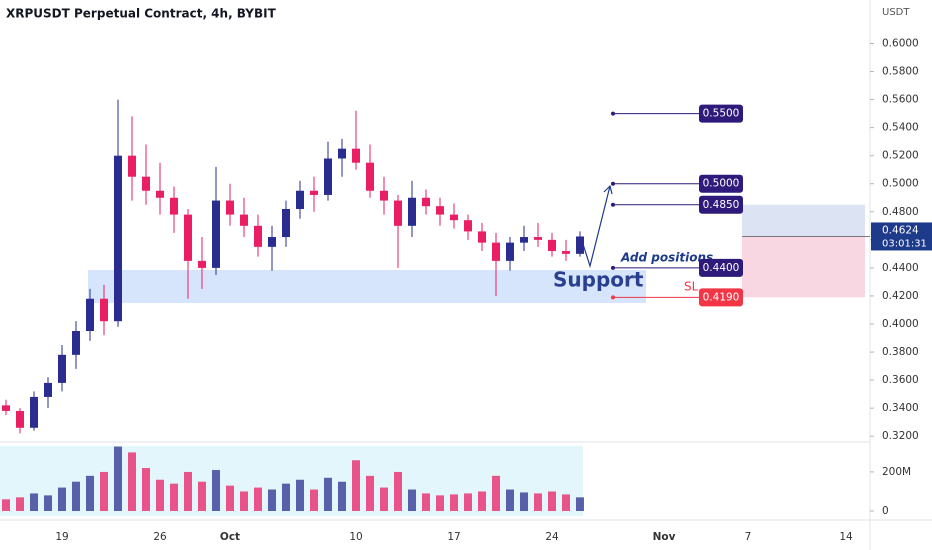 The height and width of the screenshot is (550, 932). Describe the element at coordinates (552, 537) in the screenshot. I see `x-tick-label: 24` at that location.